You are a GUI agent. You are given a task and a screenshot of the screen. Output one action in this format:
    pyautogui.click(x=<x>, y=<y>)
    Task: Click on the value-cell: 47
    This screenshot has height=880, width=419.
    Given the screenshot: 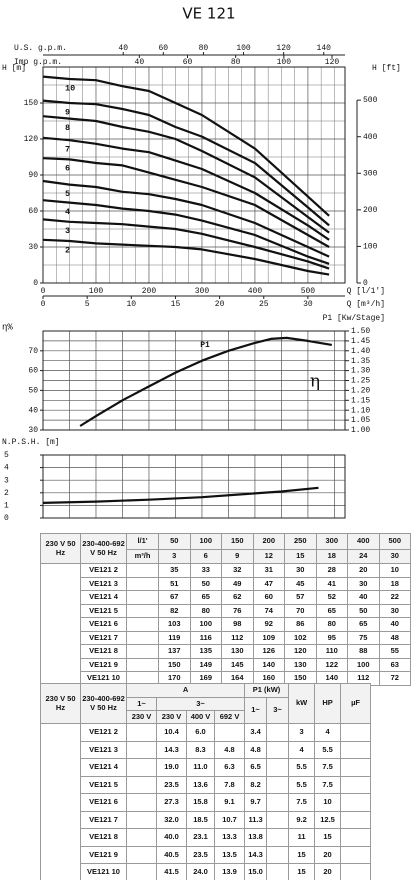 What is the action you would take?
    pyautogui.click(x=268, y=583)
    